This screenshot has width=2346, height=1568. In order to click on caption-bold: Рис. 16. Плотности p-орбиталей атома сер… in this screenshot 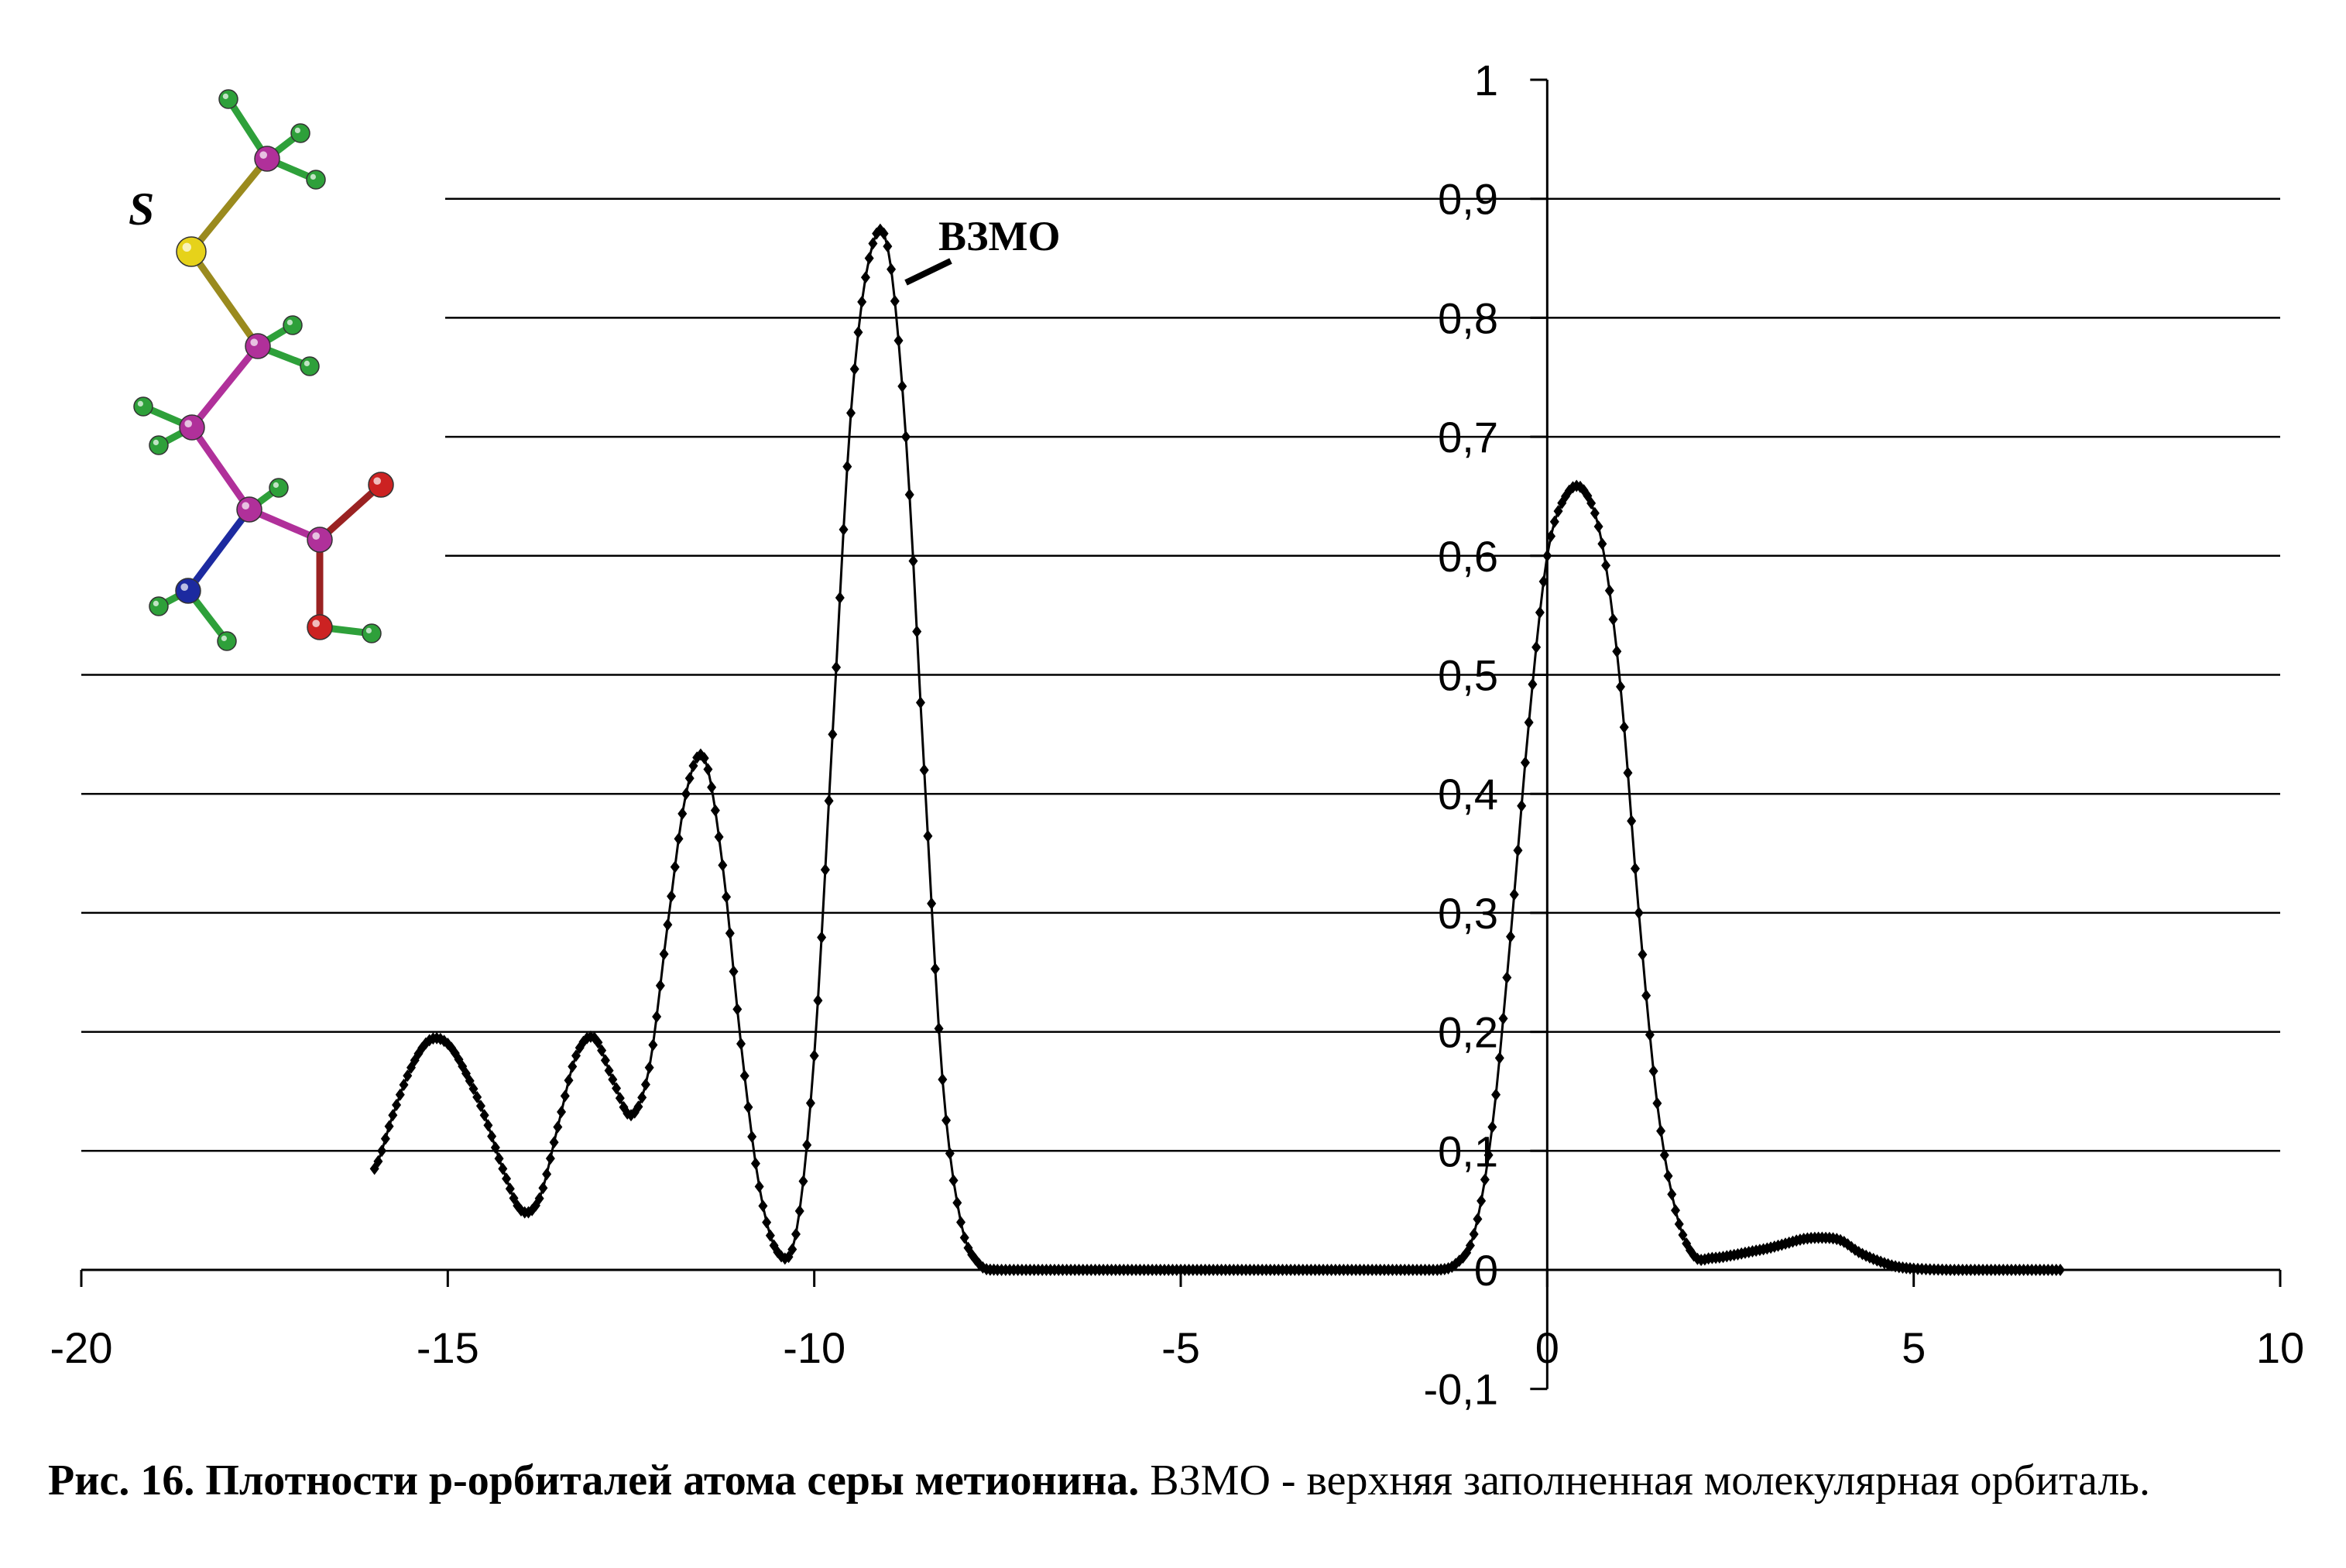, I will do `click(594, 1480)`.